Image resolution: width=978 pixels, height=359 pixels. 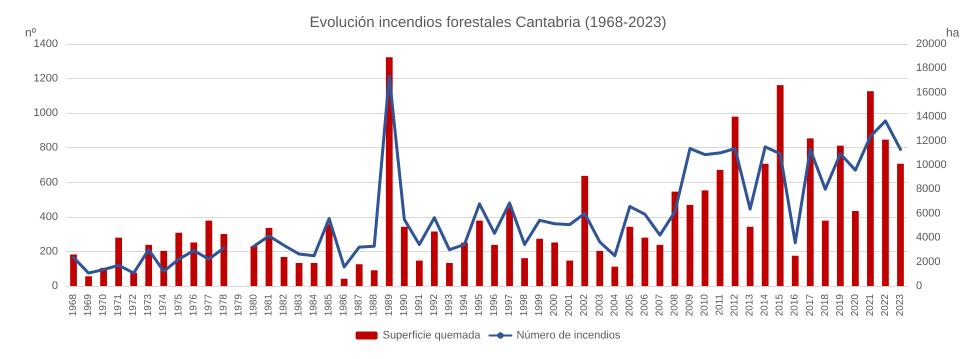 I want to click on x-tick-label: 1995, so click(x=479, y=305).